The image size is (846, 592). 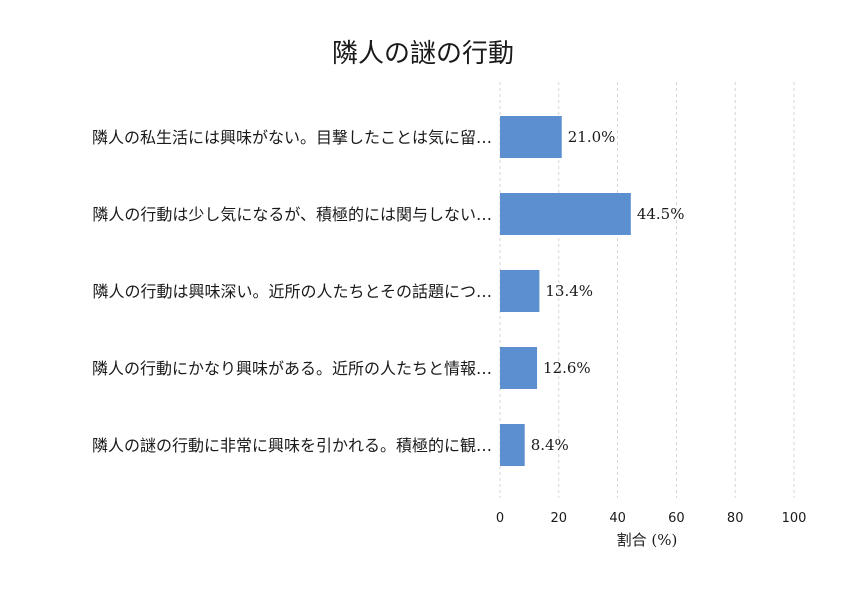 What do you see at coordinates (651, 518) in the screenshot?
I see `x-axis-ticks: 0 20 40 60 80 100` at bounding box center [651, 518].